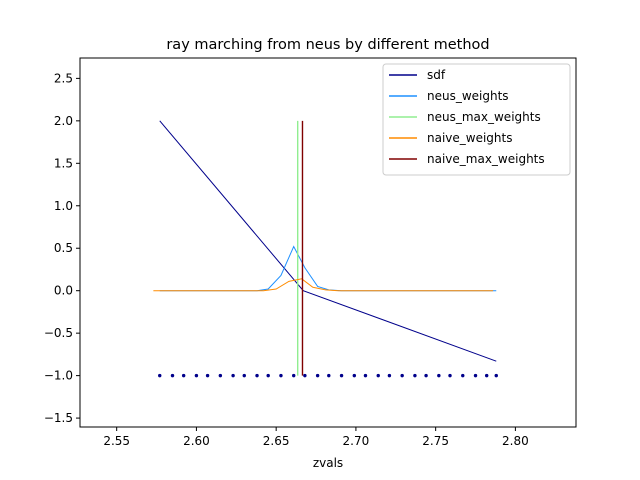 This screenshot has width=640, height=480. Describe the element at coordinates (356, 441) in the screenshot. I see `x-tick-label: 2.70` at that location.